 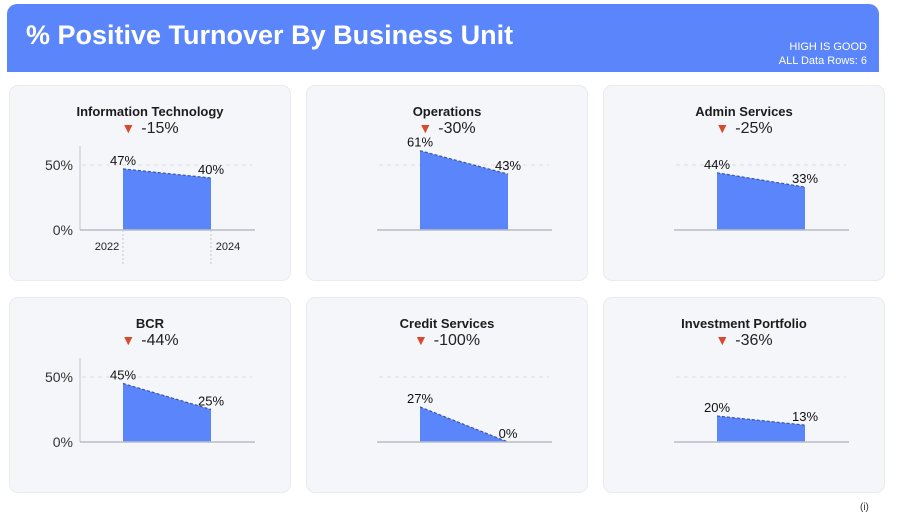 I want to click on card-bcr: BCR ▼ -44% 50% 0% 45% 25%, so click(x=150, y=395).